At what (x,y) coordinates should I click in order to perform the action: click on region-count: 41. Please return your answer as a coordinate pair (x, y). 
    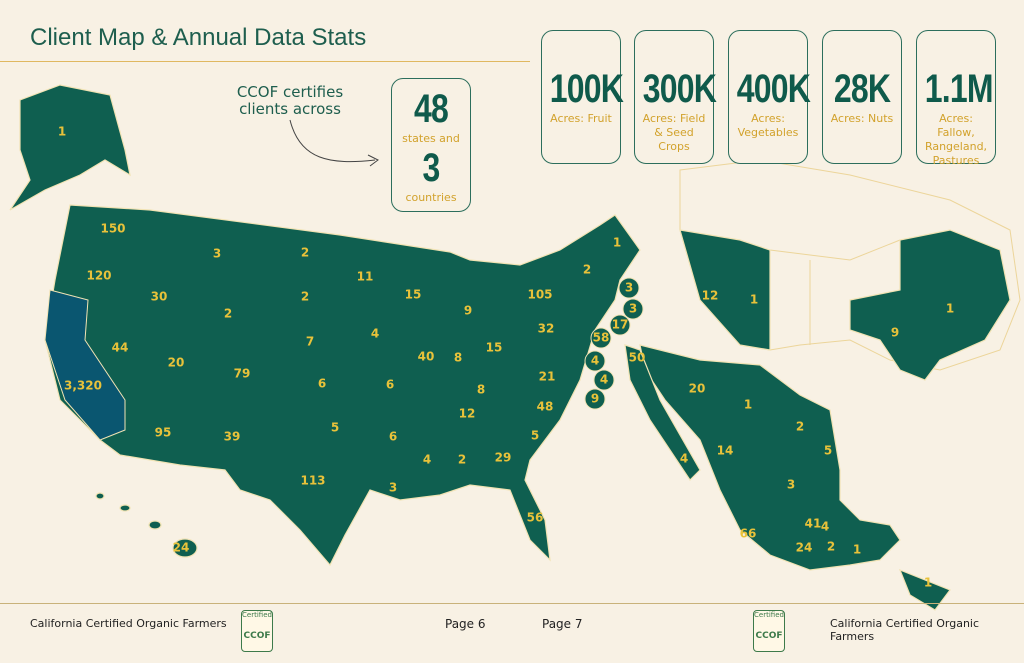
    Looking at the image, I should click on (813, 524).